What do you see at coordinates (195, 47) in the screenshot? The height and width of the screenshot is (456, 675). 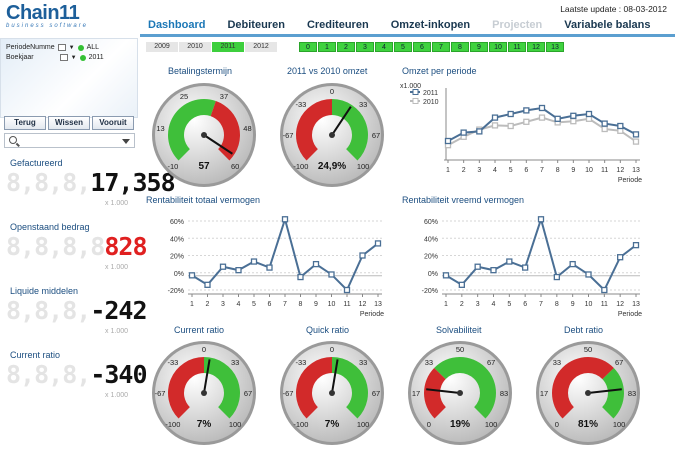 I see `year-2010: 2010` at bounding box center [195, 47].